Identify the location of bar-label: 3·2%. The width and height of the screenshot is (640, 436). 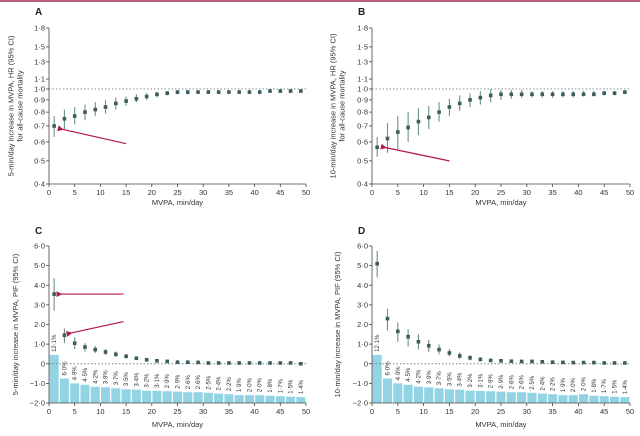
(148, 380).